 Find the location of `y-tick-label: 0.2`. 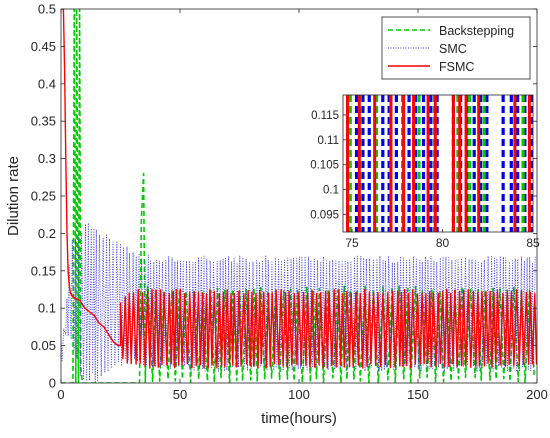

y-tick-label: 0.2 is located at coordinates (47, 233).